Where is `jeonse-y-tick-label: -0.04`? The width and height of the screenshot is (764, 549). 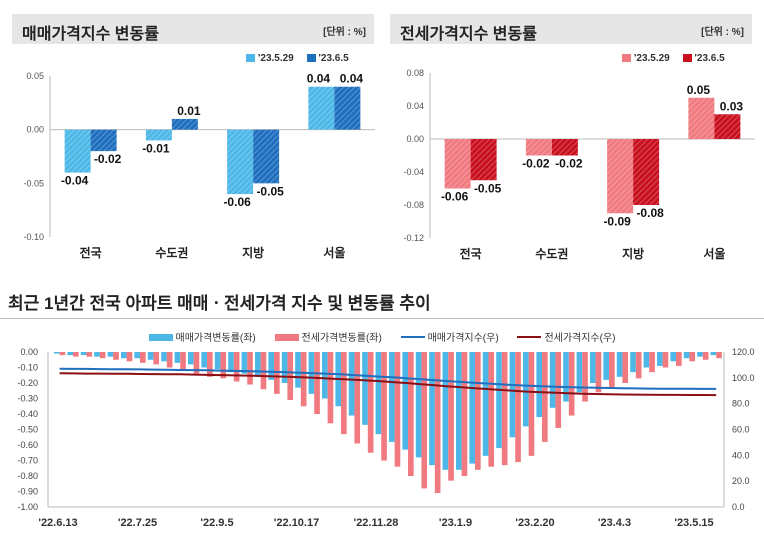
jeonse-y-tick-label: -0.04 is located at coordinates (413, 172).